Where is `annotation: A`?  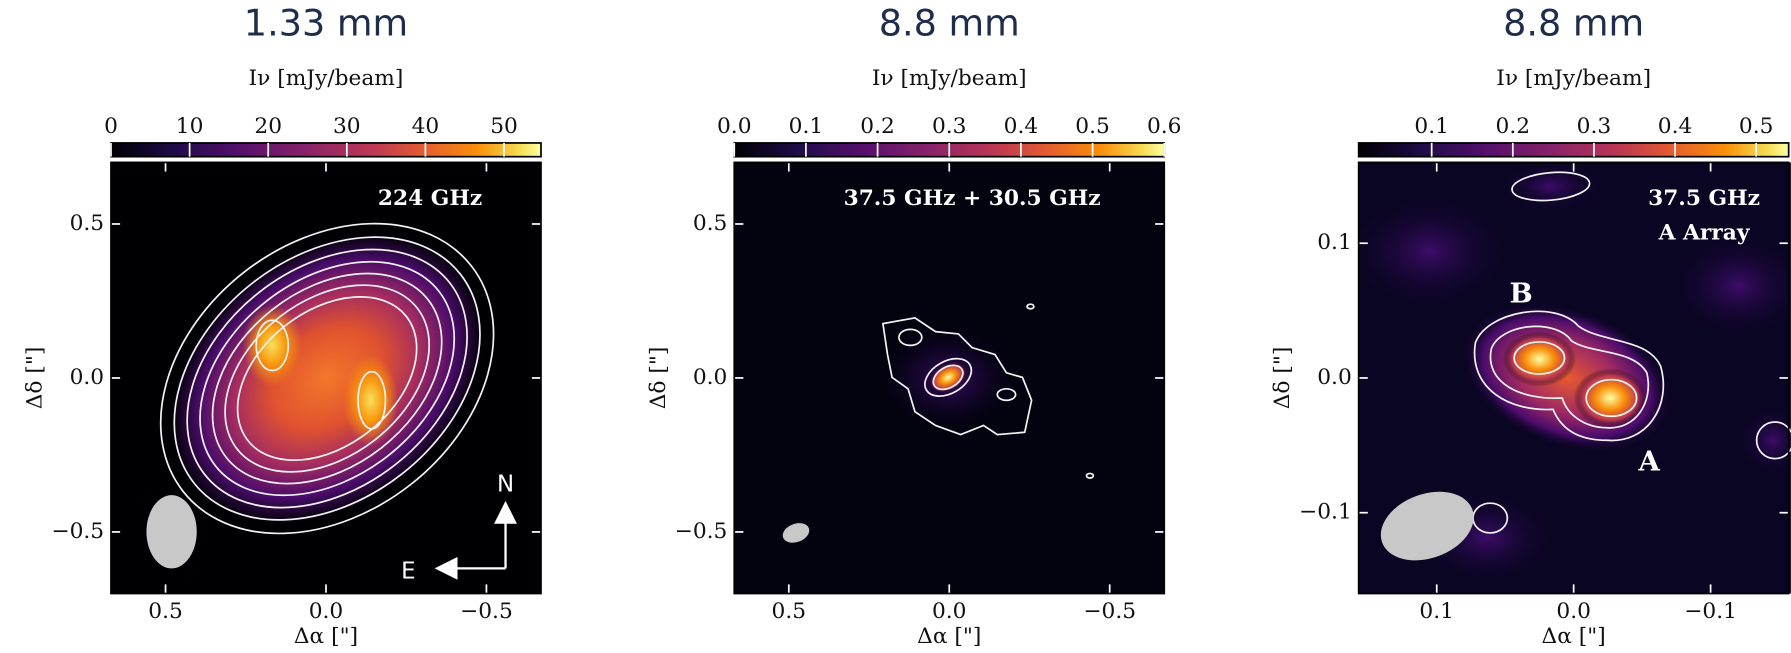 annotation: A is located at coordinates (1648, 462).